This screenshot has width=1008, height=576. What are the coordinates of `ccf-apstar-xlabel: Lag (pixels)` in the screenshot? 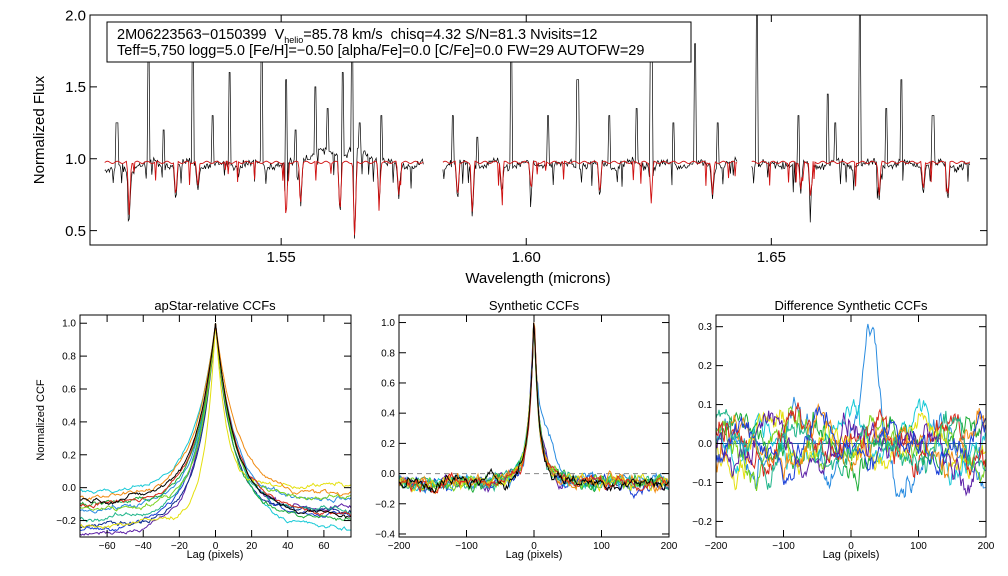 It's located at (215, 555).